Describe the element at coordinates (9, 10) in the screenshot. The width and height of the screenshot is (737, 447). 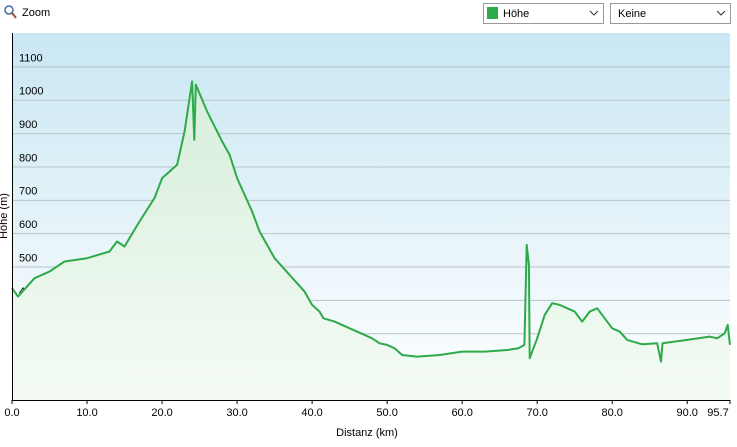
I see `zoom-icon` at that location.